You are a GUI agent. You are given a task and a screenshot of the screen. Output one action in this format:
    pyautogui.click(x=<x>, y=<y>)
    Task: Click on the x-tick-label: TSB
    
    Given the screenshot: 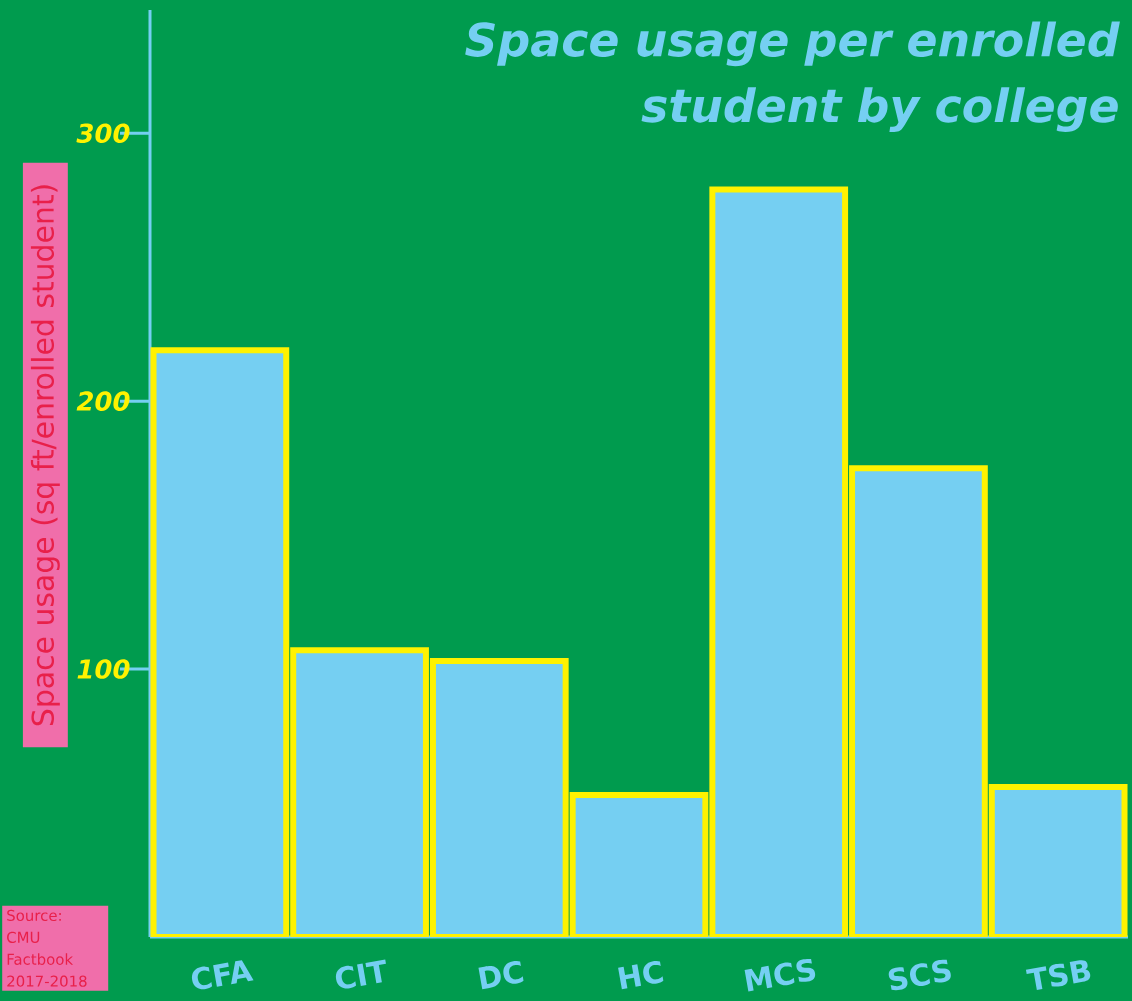 What is the action you would take?
    pyautogui.click(x=1058, y=975)
    